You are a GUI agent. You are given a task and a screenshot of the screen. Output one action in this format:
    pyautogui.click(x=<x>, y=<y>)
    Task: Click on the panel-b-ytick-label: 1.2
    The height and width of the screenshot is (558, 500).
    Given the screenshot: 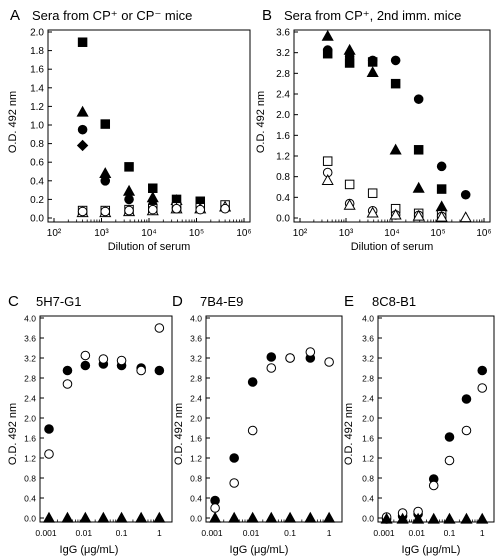 What is the action you would take?
    pyautogui.click(x=283, y=157)
    